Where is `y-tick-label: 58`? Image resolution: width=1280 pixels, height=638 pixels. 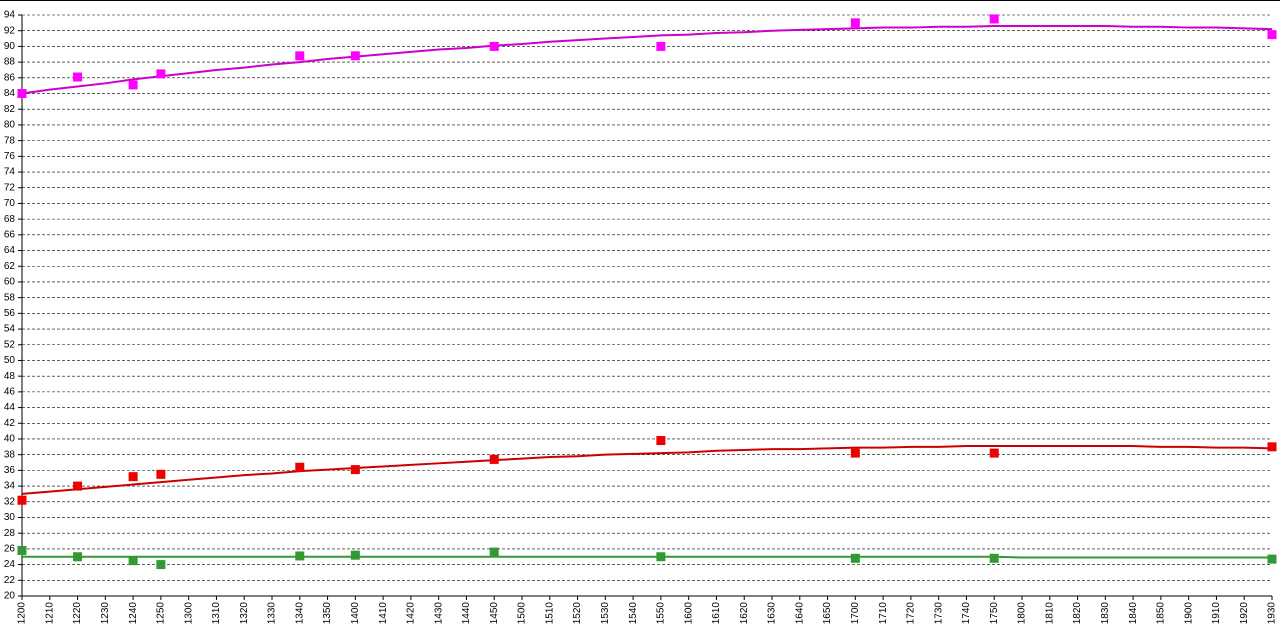
y-tick-label: 58 is located at coordinates (10, 297).